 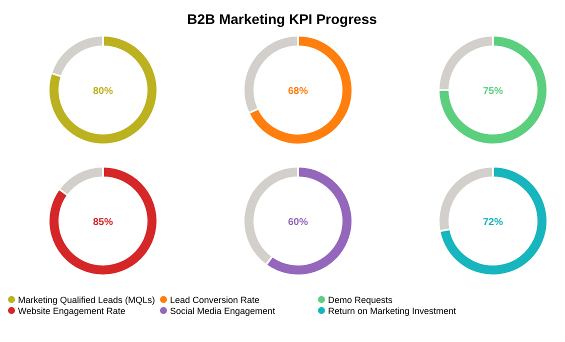 I want to click on data-label: 85%, so click(x=103, y=222).